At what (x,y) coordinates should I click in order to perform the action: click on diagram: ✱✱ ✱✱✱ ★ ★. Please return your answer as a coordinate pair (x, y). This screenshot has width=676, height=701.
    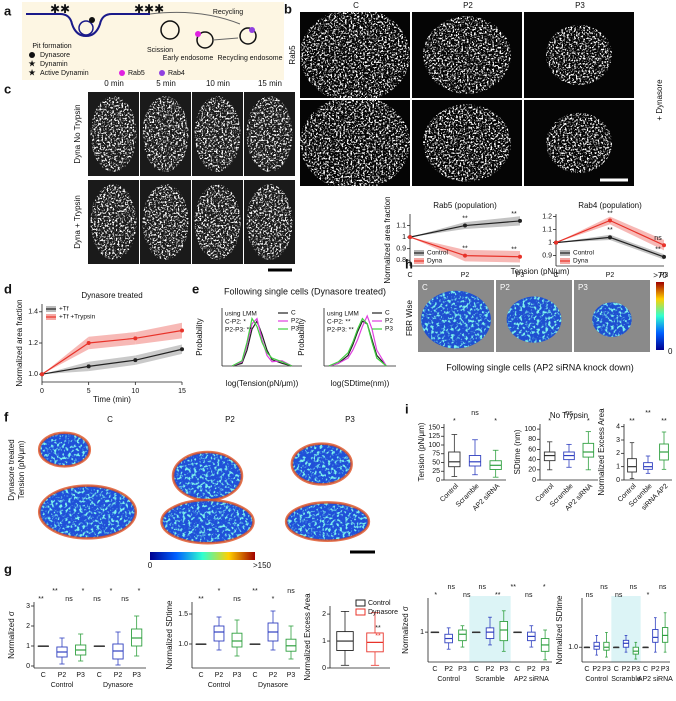
    Looking at the image, I should click on (153, 41).